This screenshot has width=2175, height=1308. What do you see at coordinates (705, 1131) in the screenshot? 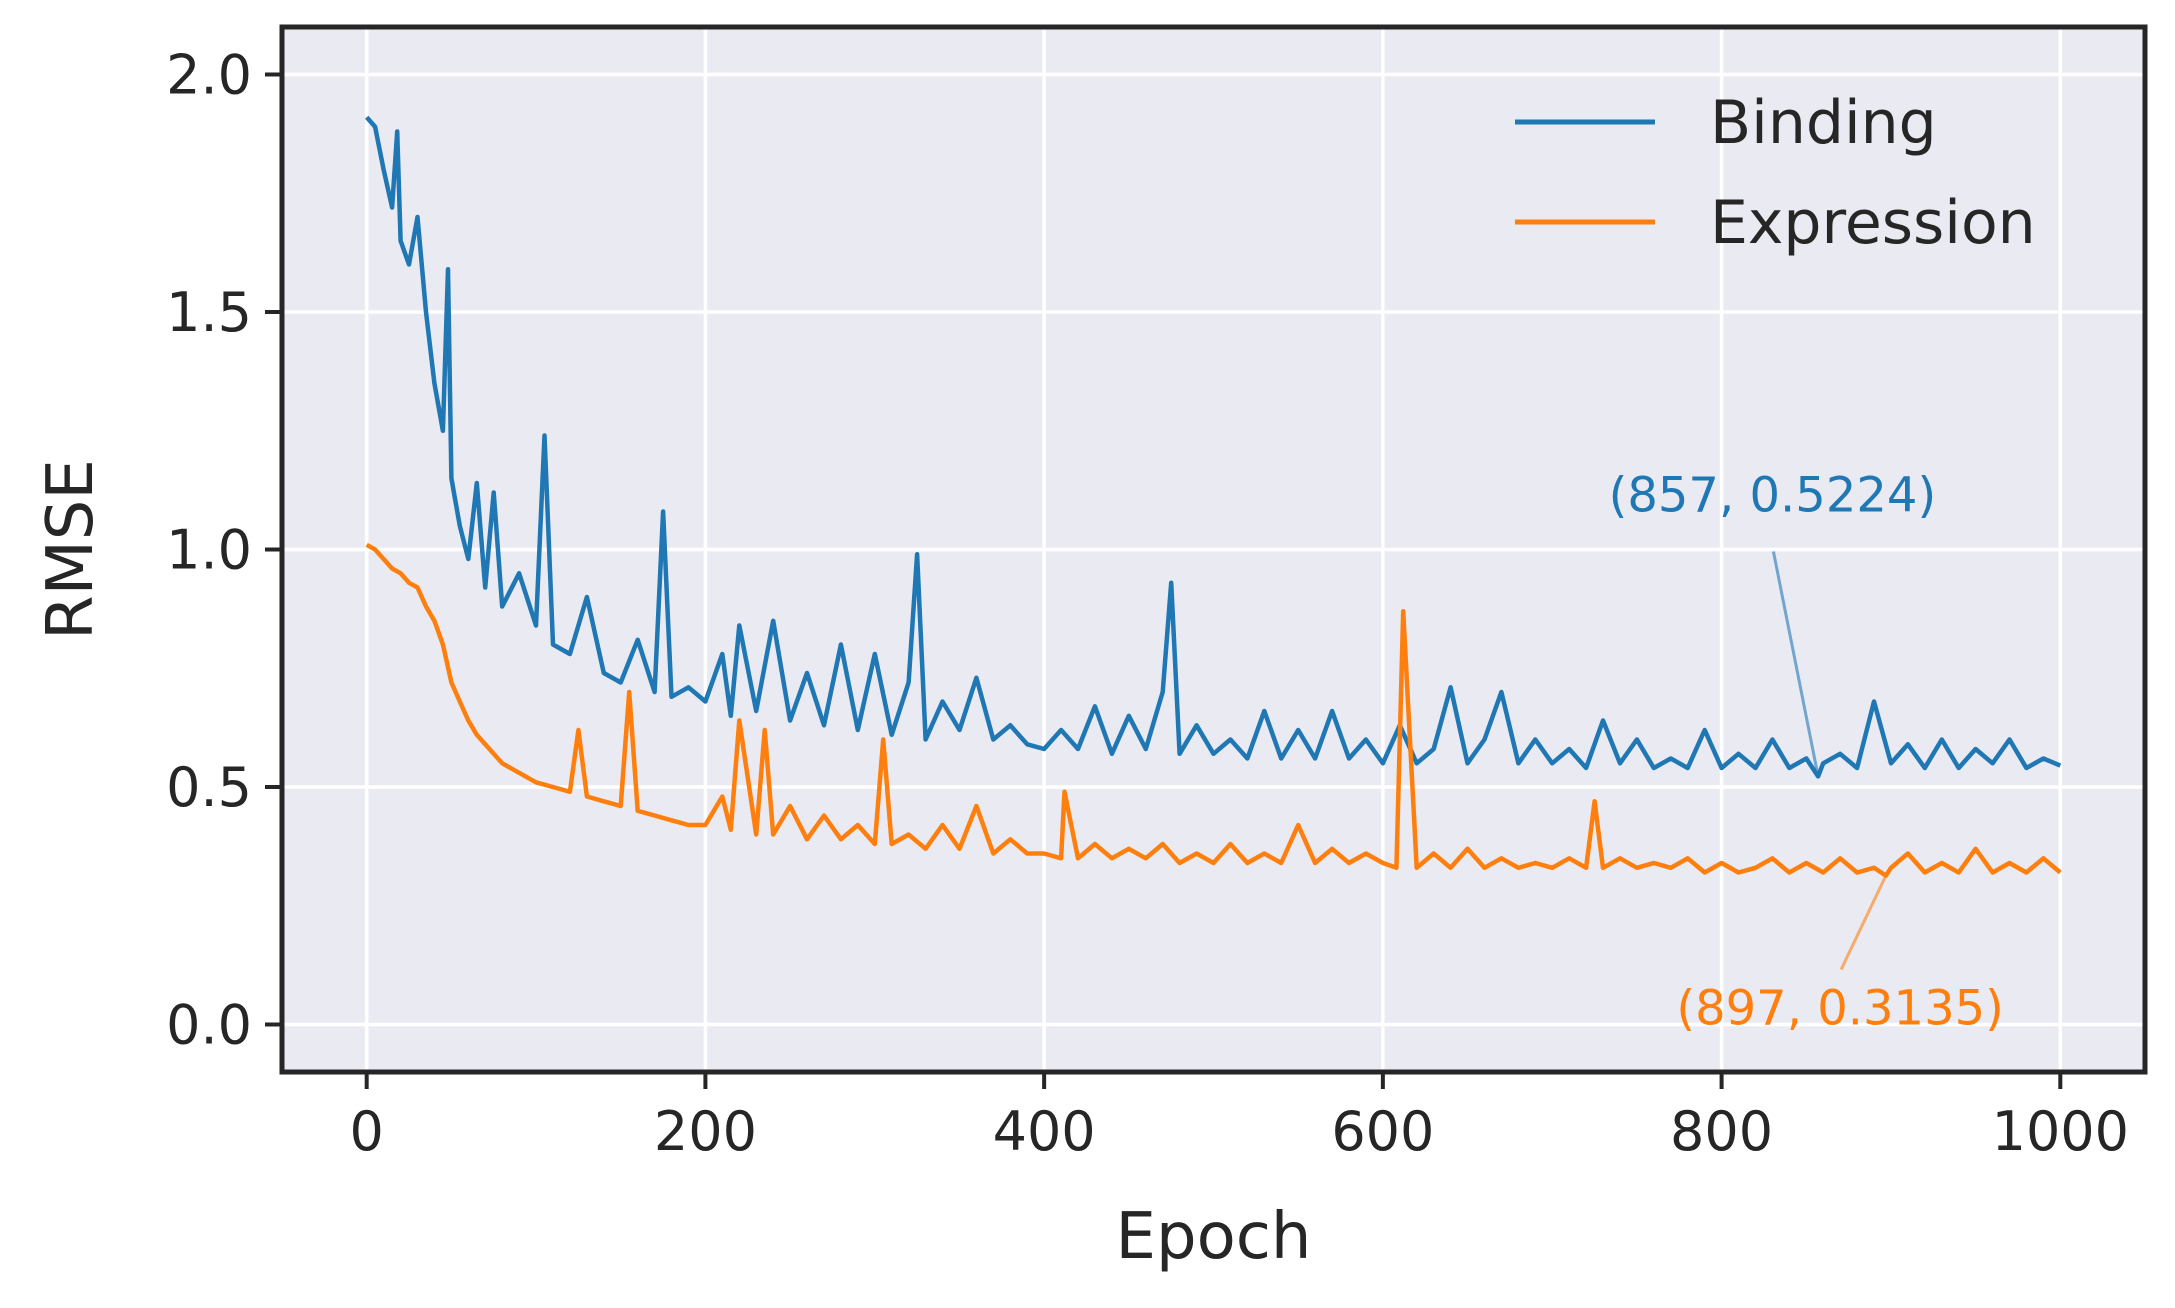
I see `x-tick-label: 200` at bounding box center [705, 1131].